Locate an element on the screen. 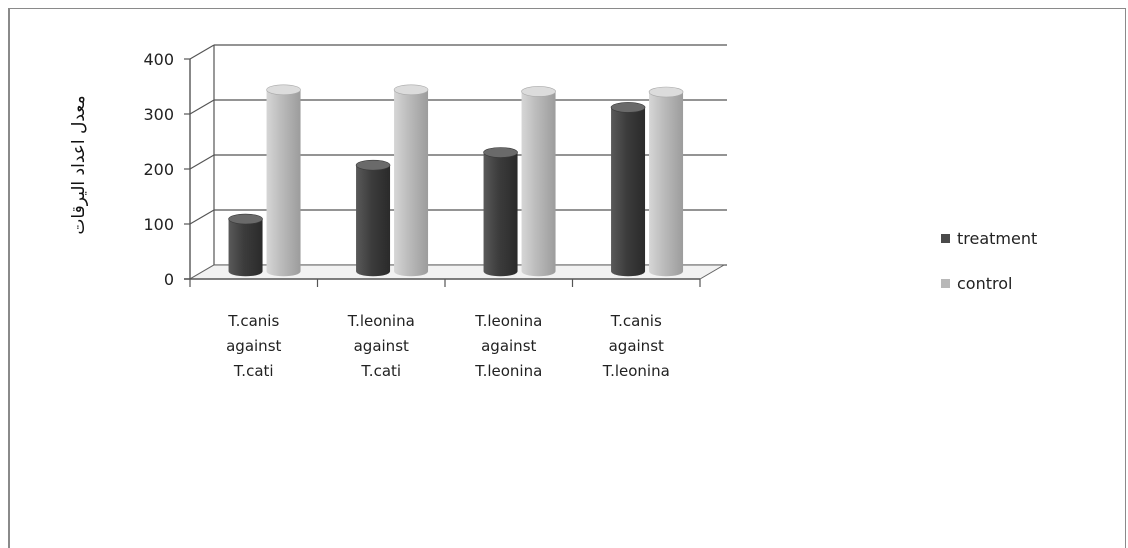 The width and height of the screenshot is (1128, 548). legend-swatch-treatment is located at coordinates (945, 238).